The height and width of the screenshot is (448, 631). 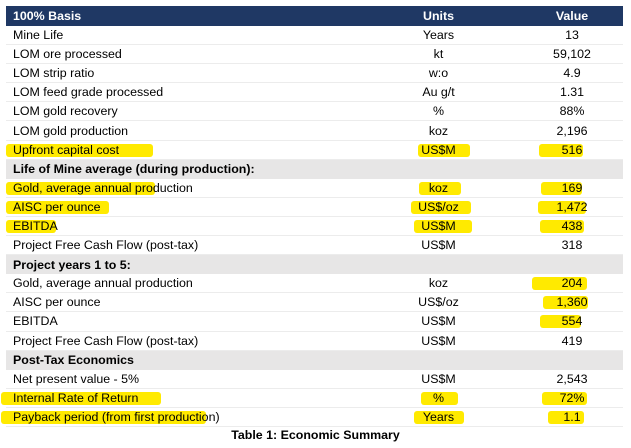 What do you see at coordinates (572, 16) in the screenshot?
I see `header-value: Value` at bounding box center [572, 16].